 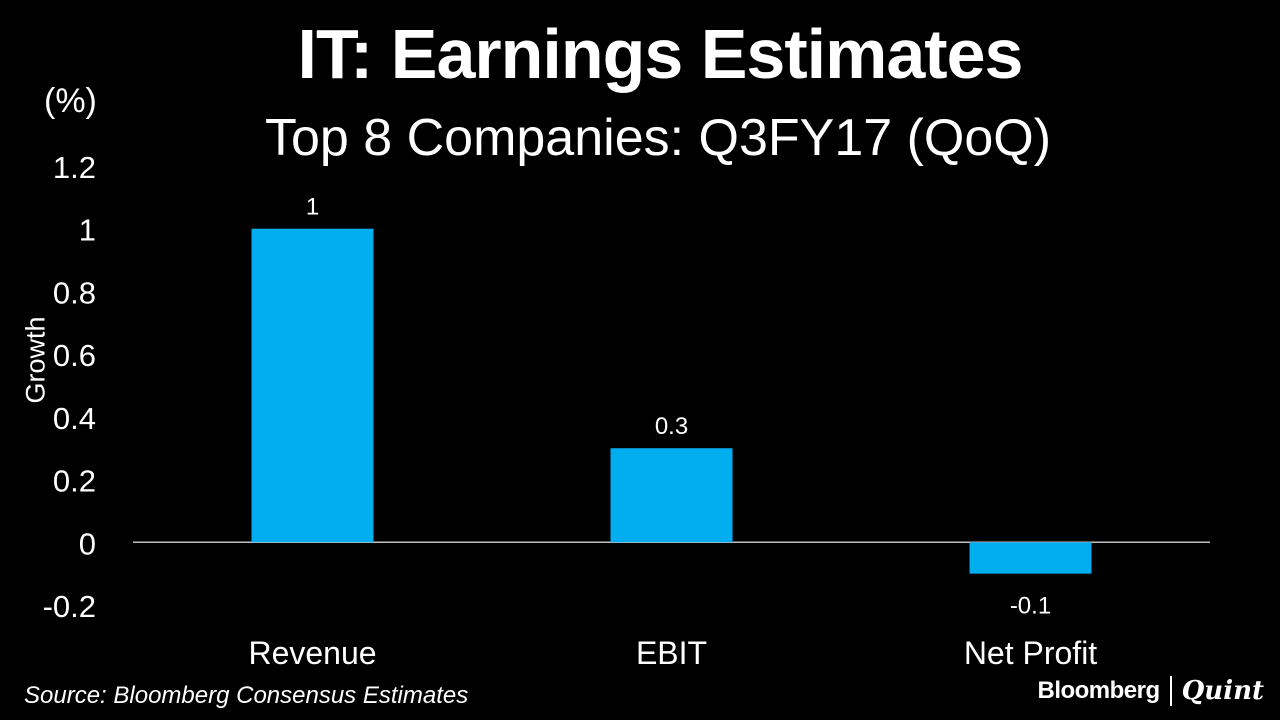 I want to click on y-tick-label: 0, so click(x=87, y=543).